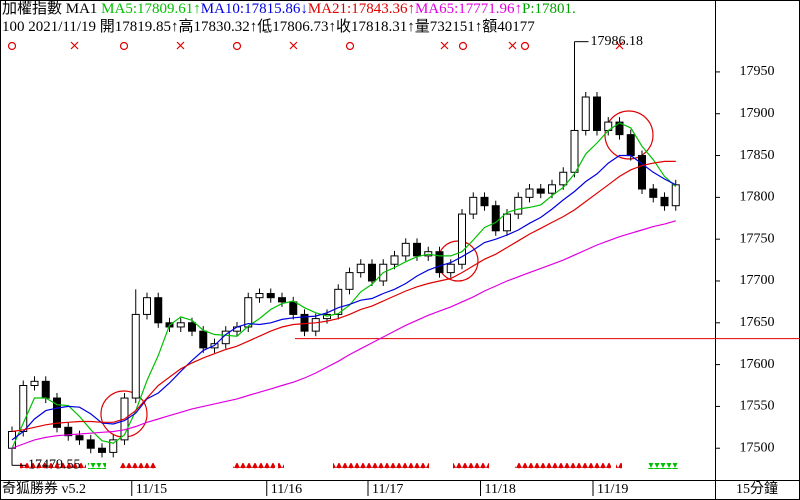 The image size is (800, 500). What do you see at coordinates (757, 197) in the screenshot?
I see `y-tick-label: 17800` at bounding box center [757, 197].